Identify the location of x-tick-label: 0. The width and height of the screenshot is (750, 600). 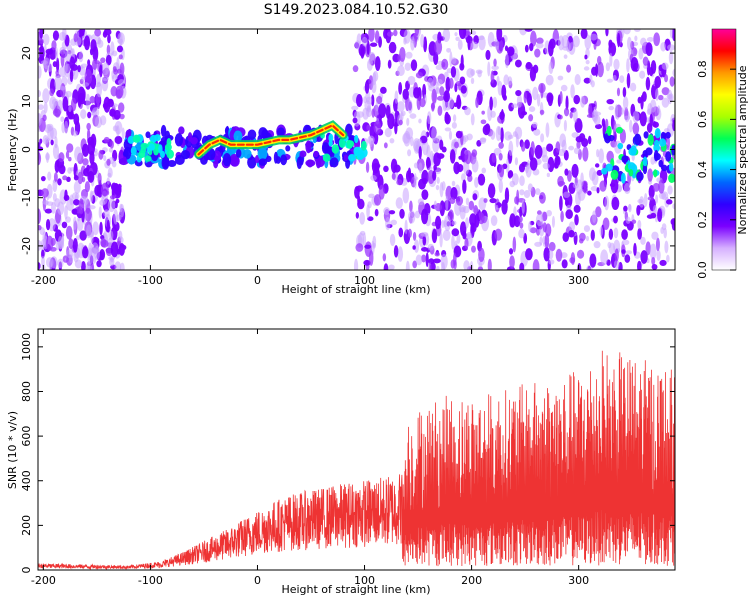
(257, 580).